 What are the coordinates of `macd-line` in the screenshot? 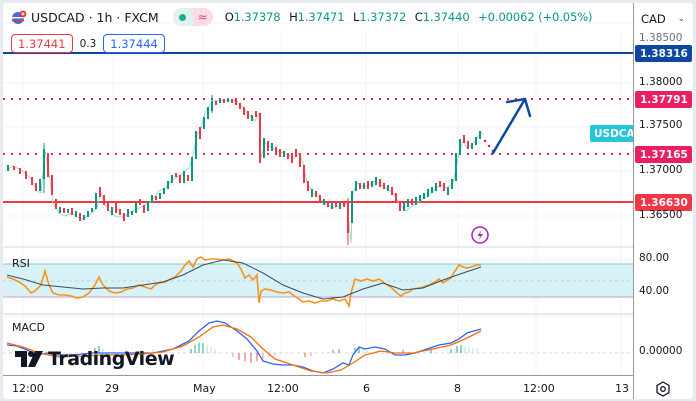 It's located at (244, 347).